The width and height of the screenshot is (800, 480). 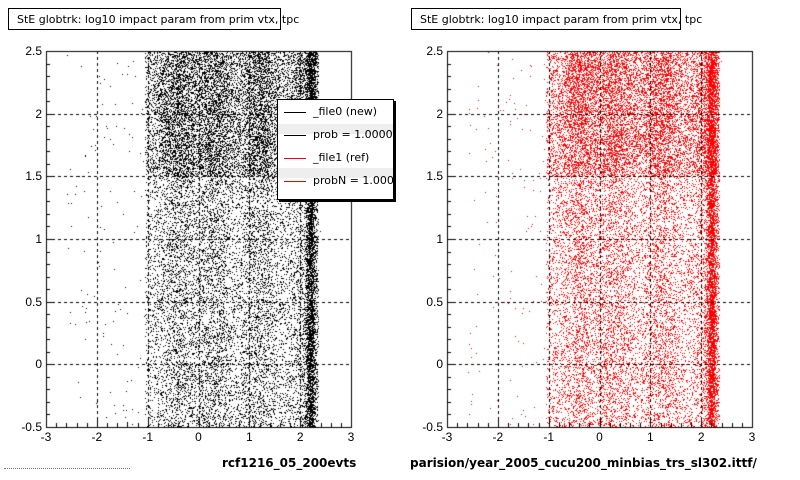 I want to click on legend-label: _file1 (ref), so click(x=341, y=157).